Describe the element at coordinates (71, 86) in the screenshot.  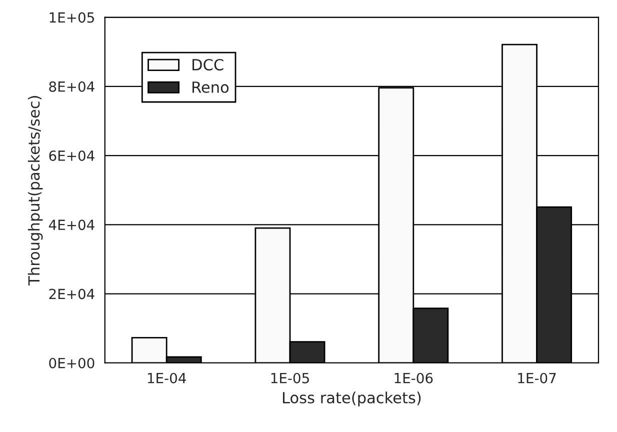
I see `y-tick-label: 8E+04` at that location.